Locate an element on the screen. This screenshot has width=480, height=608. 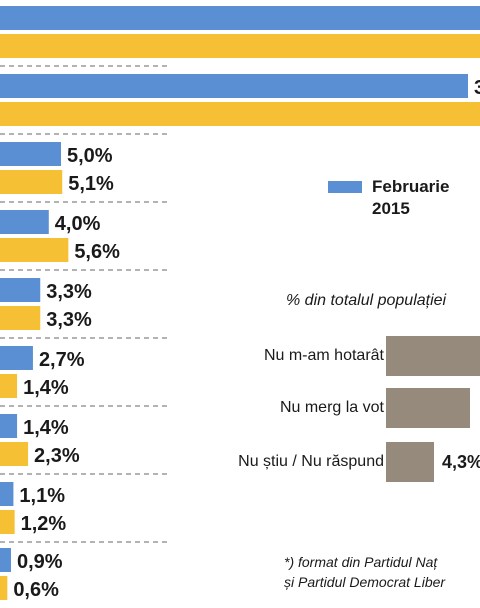
bar-label-s0-g7: 1,1% is located at coordinates (42, 496).